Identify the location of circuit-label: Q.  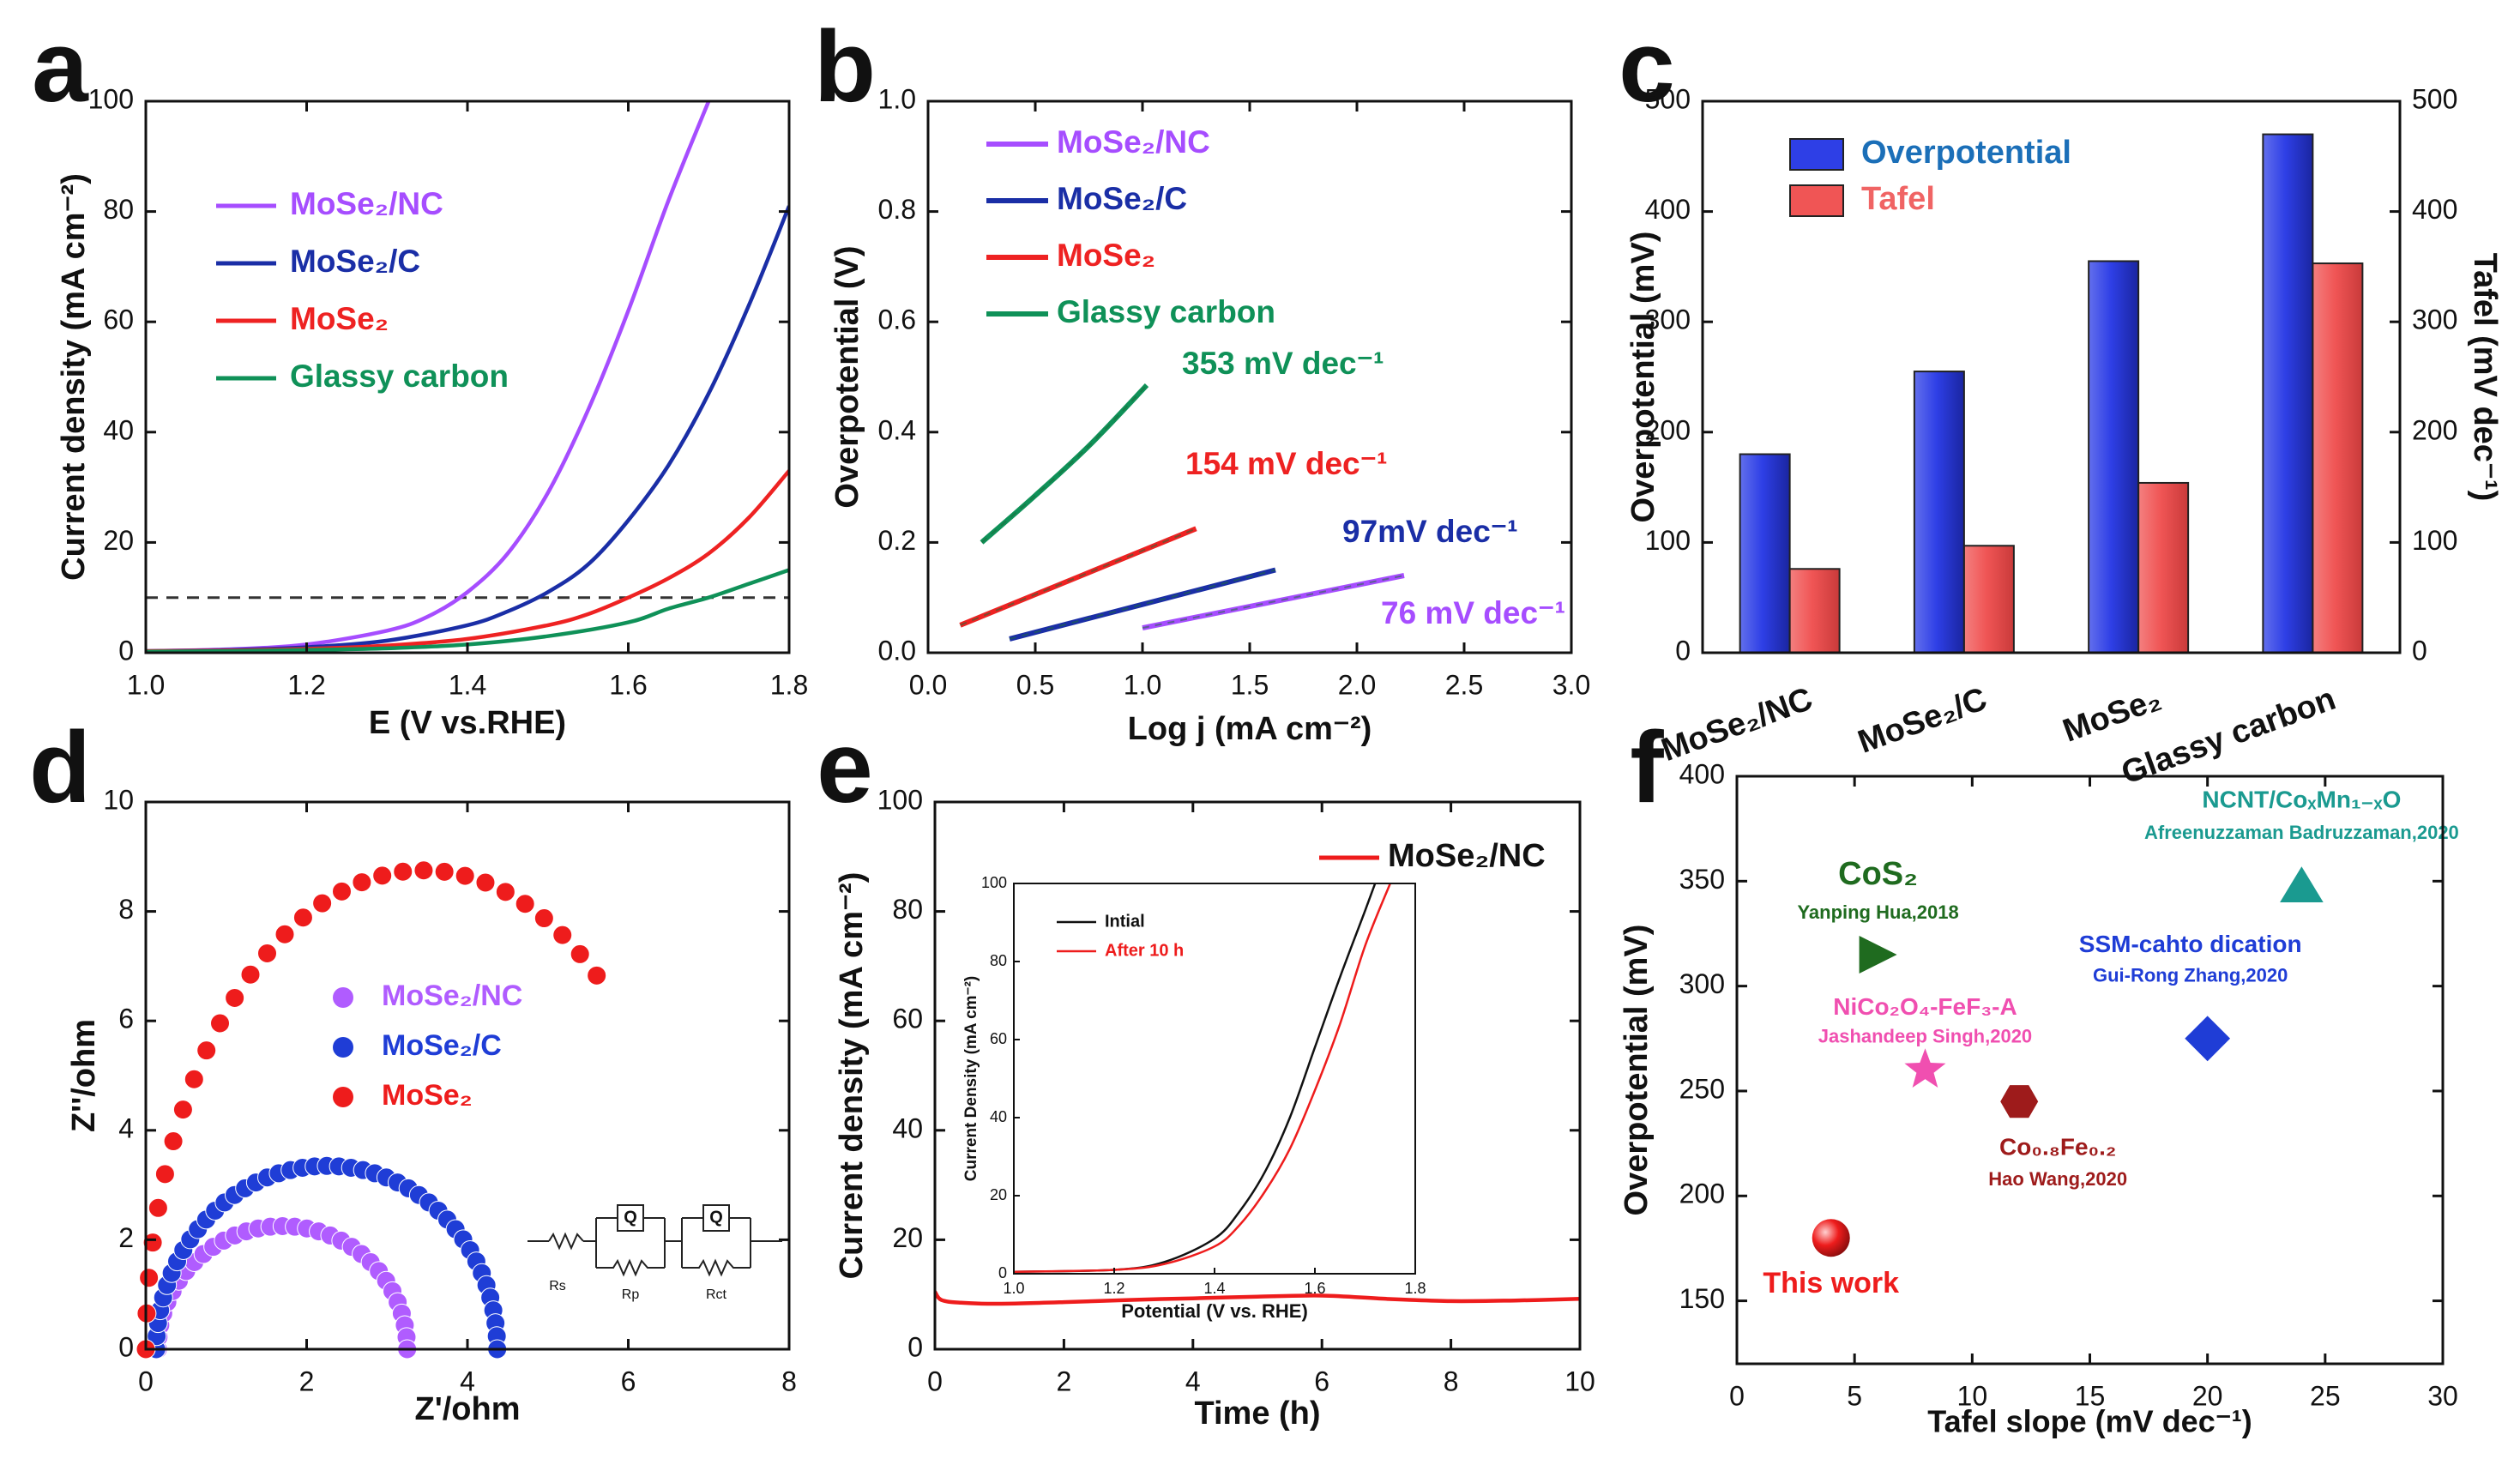
(716, 1217).